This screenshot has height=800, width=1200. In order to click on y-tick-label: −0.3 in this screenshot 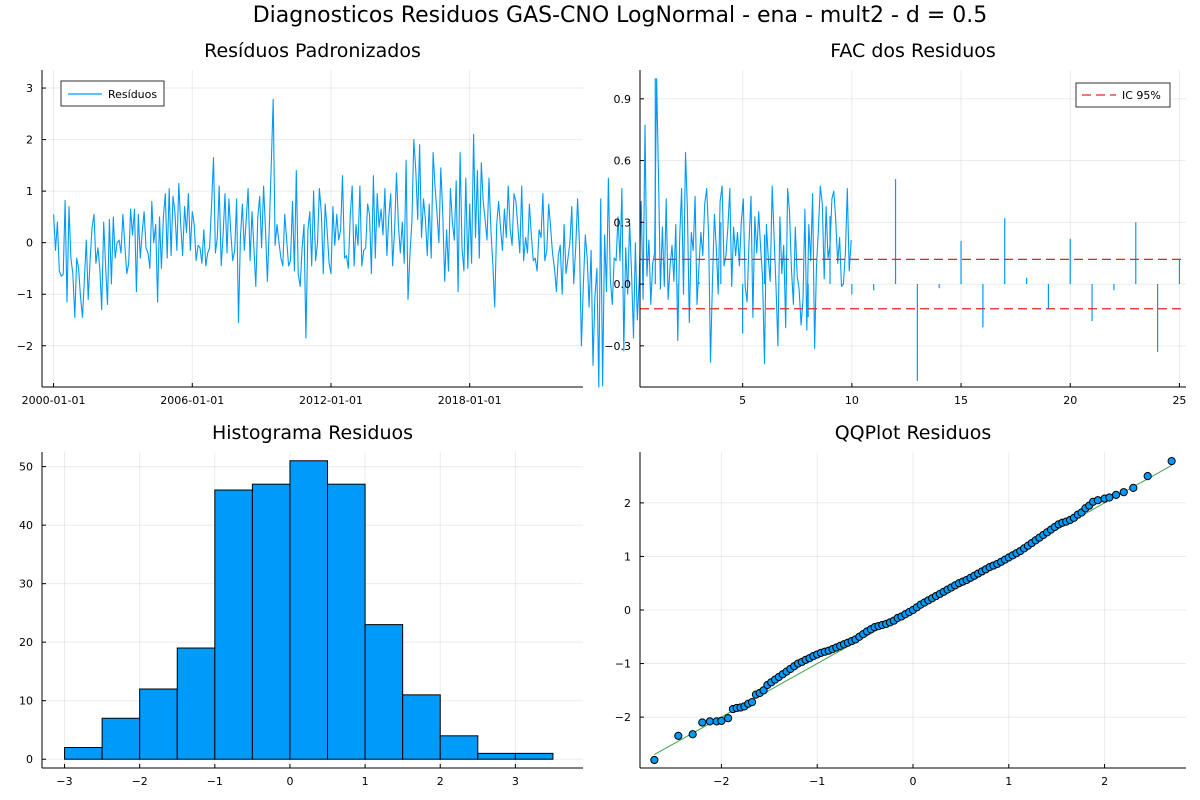, I will do `click(617, 346)`.